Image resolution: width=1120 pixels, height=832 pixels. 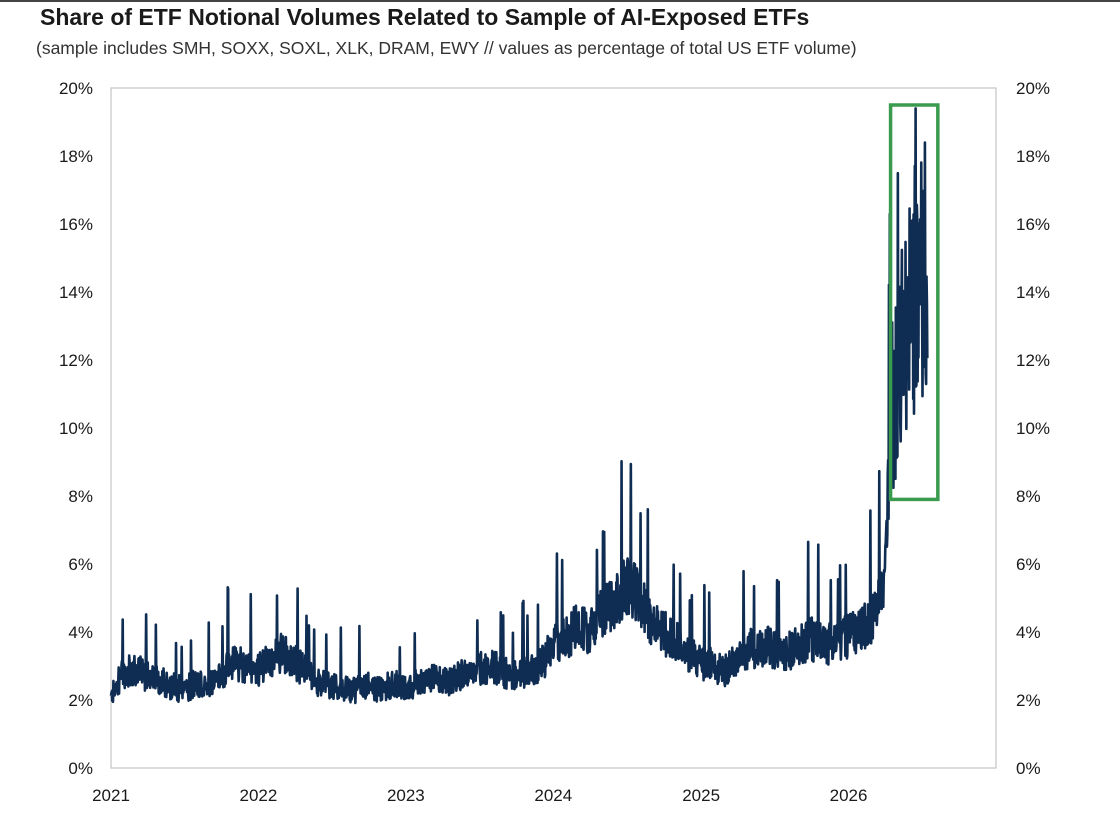 What do you see at coordinates (406, 795) in the screenshot?
I see `x-tick-label: 2023` at bounding box center [406, 795].